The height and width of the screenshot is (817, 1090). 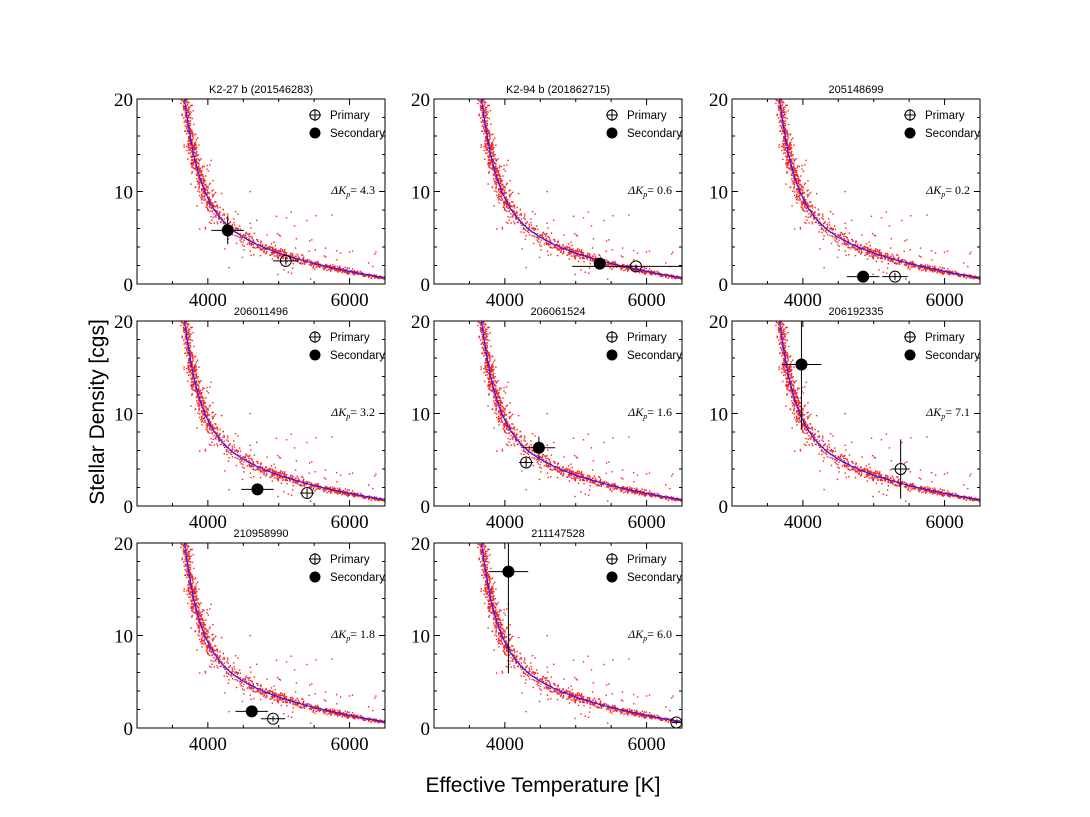 What do you see at coordinates (627, 266) in the screenshot?
I see `primary-star` at bounding box center [627, 266].